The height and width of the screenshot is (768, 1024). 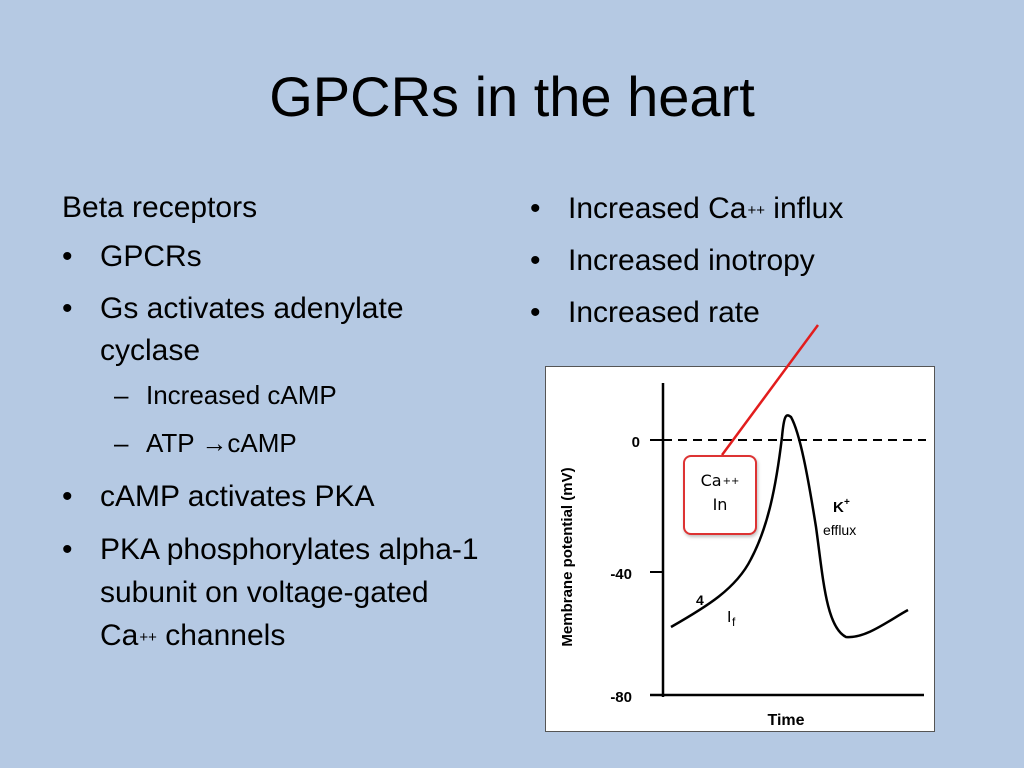 I want to click on list-item-inotropy: • Increased inotropy, so click(x=765, y=261).